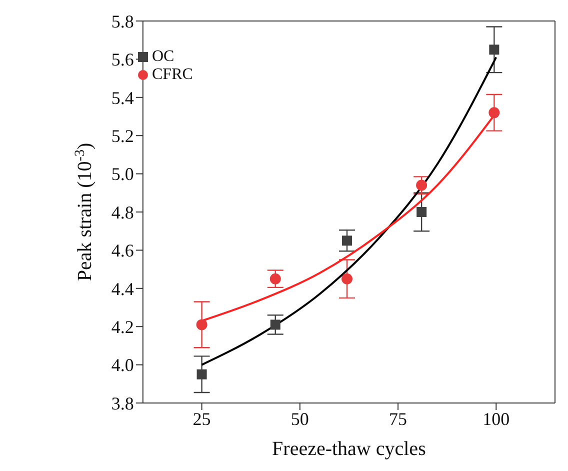 The image size is (568, 471). I want to click on y-tick-label: 4.2, so click(122, 326).